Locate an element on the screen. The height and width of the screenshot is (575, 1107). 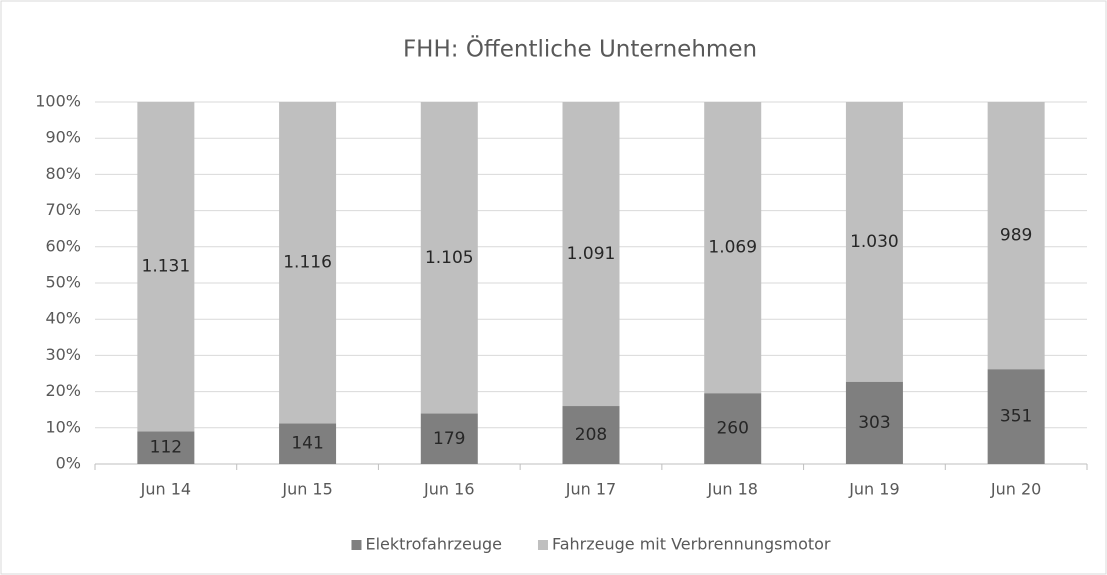
x-tick-label: Jun 16 is located at coordinates (448, 489).